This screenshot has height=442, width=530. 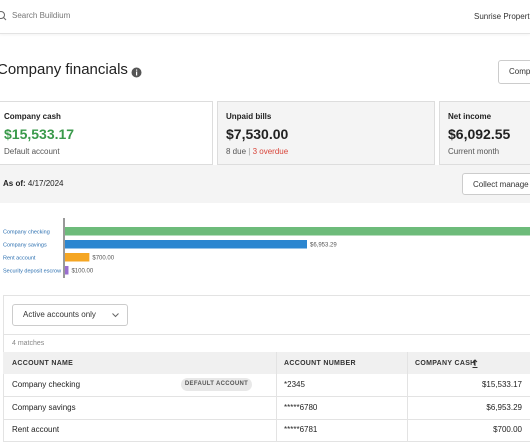 I want to click on info-icon, so click(x=136, y=72).